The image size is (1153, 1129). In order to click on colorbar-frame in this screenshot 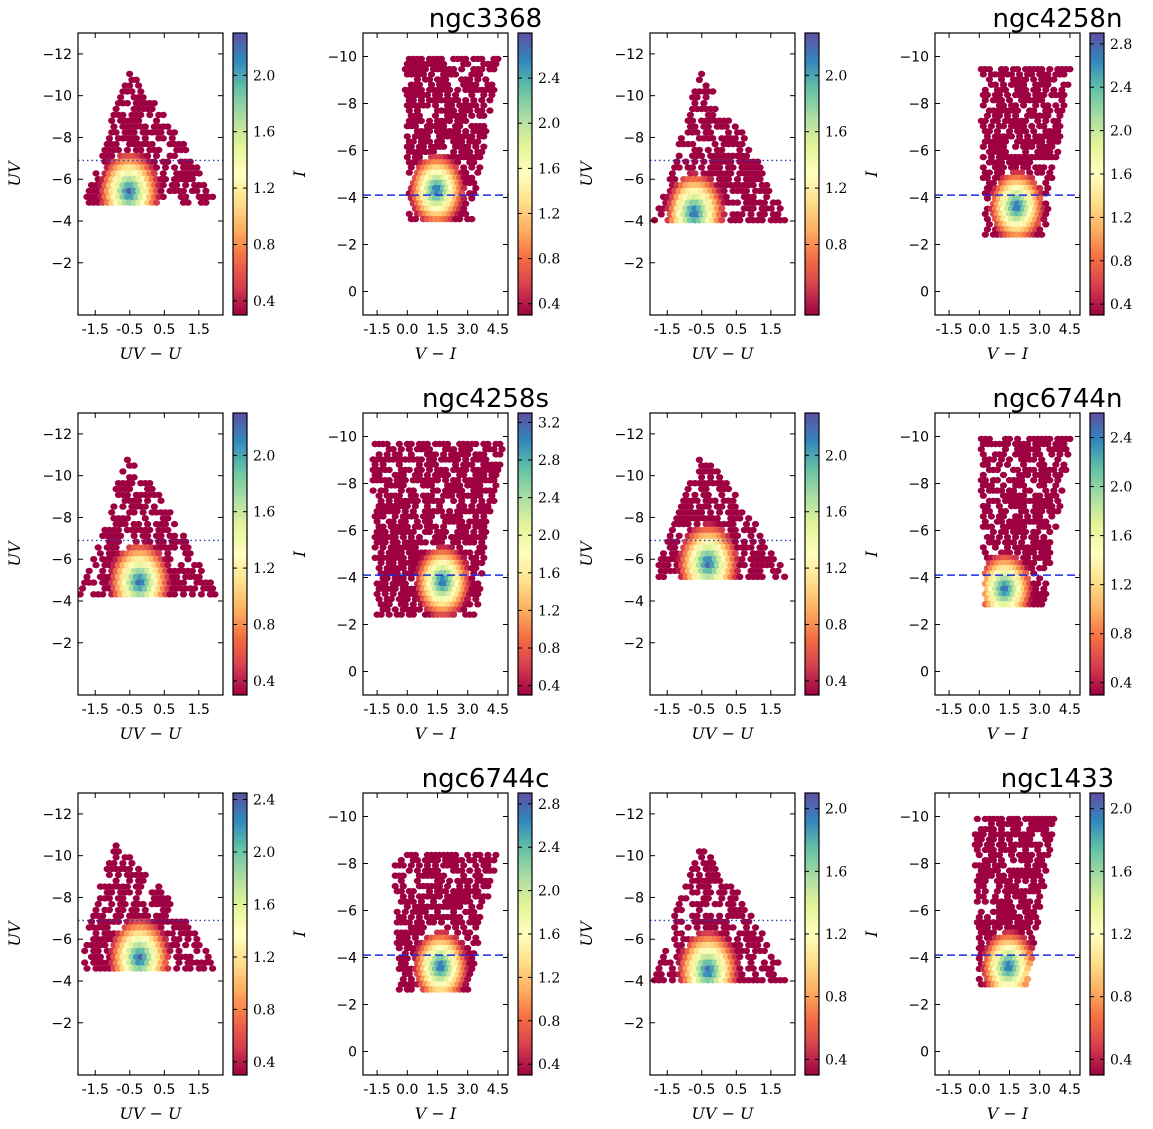, I will do `click(812, 174)`.